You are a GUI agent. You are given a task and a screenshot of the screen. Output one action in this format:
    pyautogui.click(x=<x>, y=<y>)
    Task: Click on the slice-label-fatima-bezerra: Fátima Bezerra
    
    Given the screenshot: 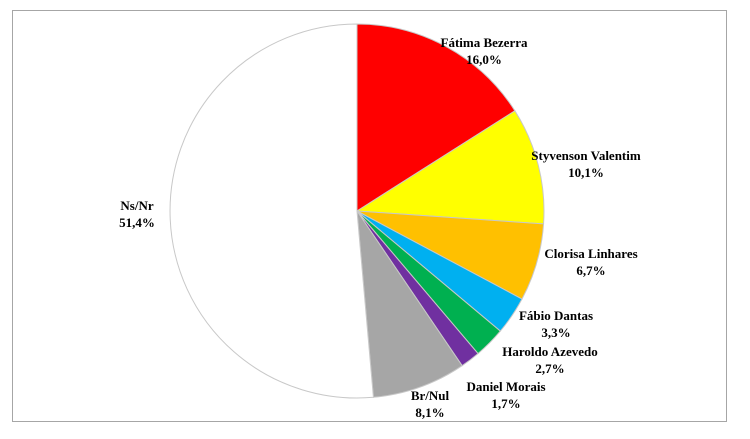 What is the action you would take?
    pyautogui.click(x=484, y=42)
    